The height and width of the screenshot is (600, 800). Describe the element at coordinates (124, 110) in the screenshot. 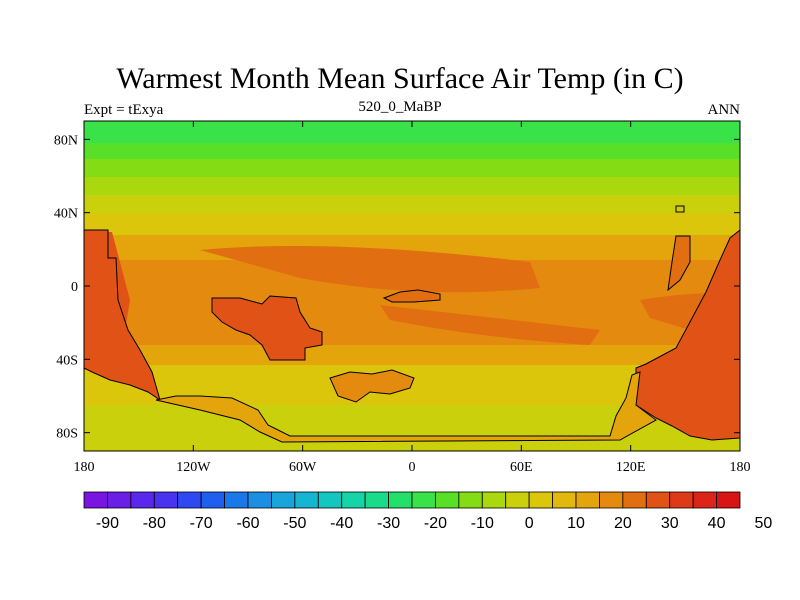

I see `experiment-label: Expt = tExya` at that location.